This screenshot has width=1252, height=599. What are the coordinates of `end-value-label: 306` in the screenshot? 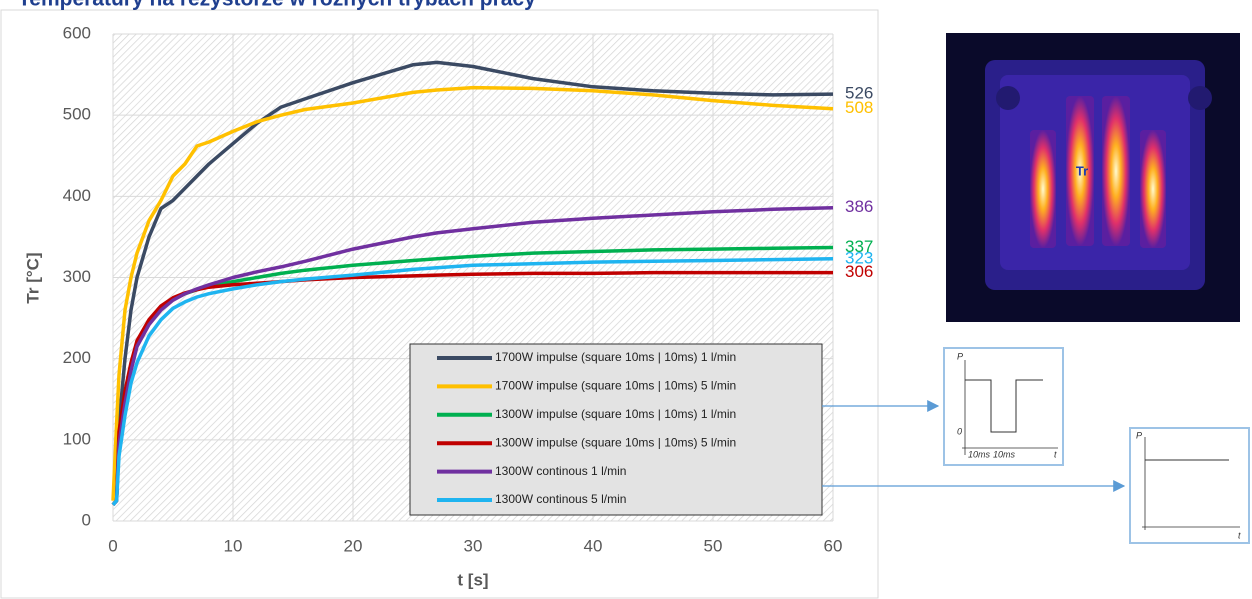 It's located at (859, 271).